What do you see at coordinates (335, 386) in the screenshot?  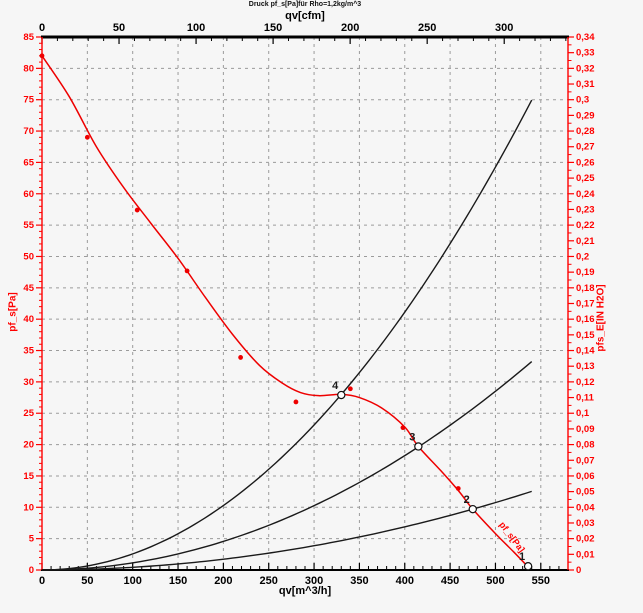 I see `operating-point-label: 4` at bounding box center [335, 386].